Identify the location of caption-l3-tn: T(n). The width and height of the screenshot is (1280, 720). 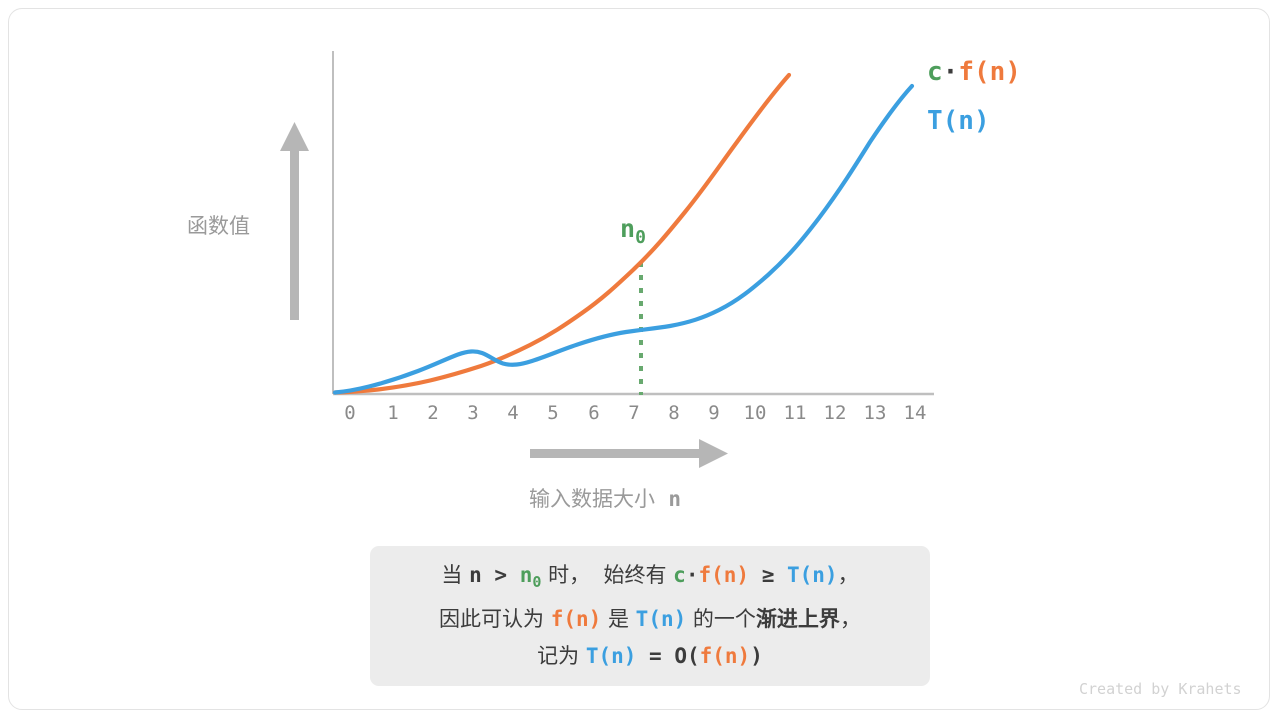
(611, 656).